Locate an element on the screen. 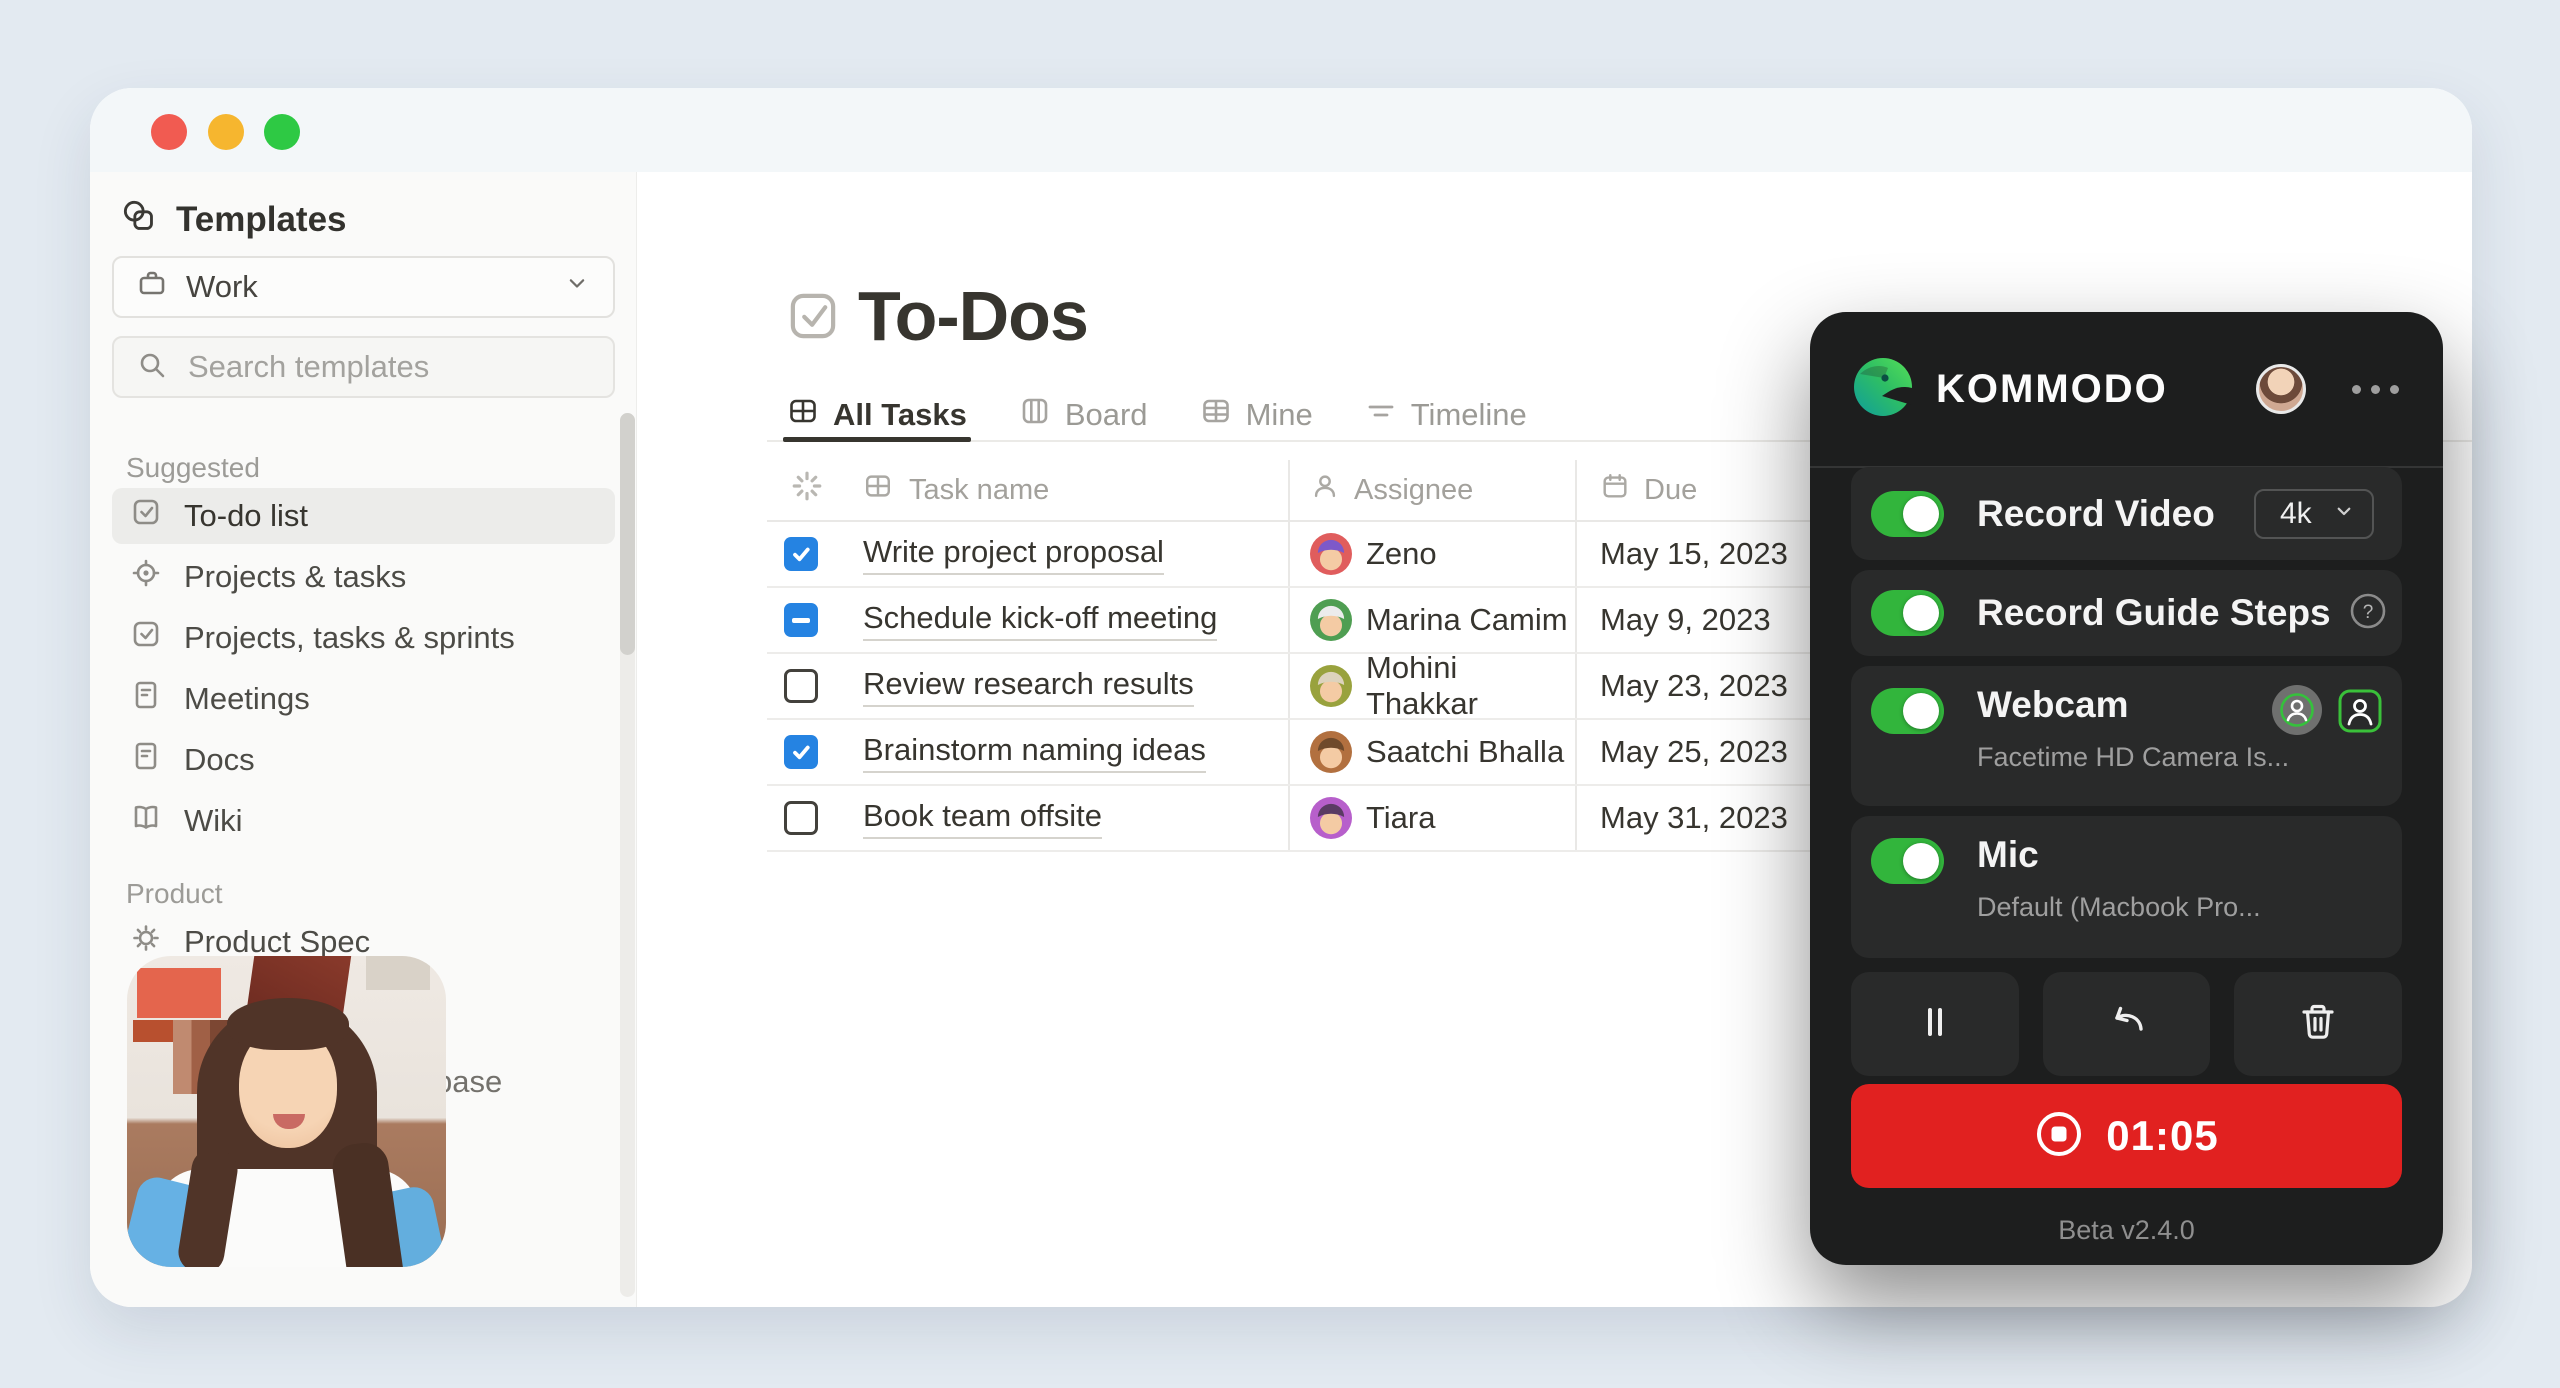  stop-icon is located at coordinates (2059, 1136).